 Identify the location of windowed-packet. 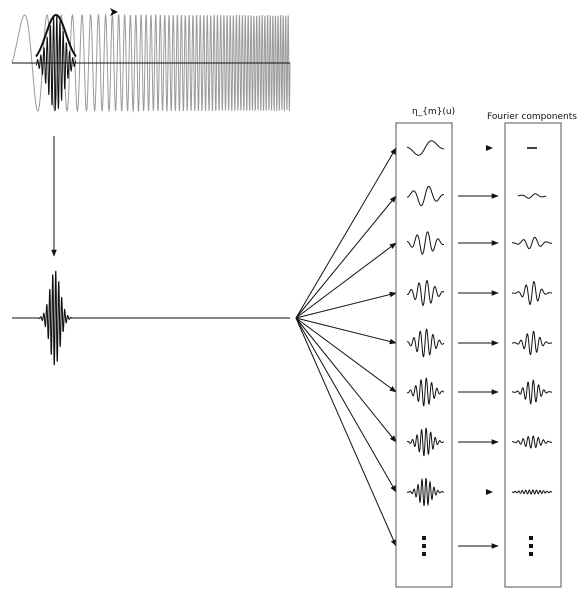
(151, 318).